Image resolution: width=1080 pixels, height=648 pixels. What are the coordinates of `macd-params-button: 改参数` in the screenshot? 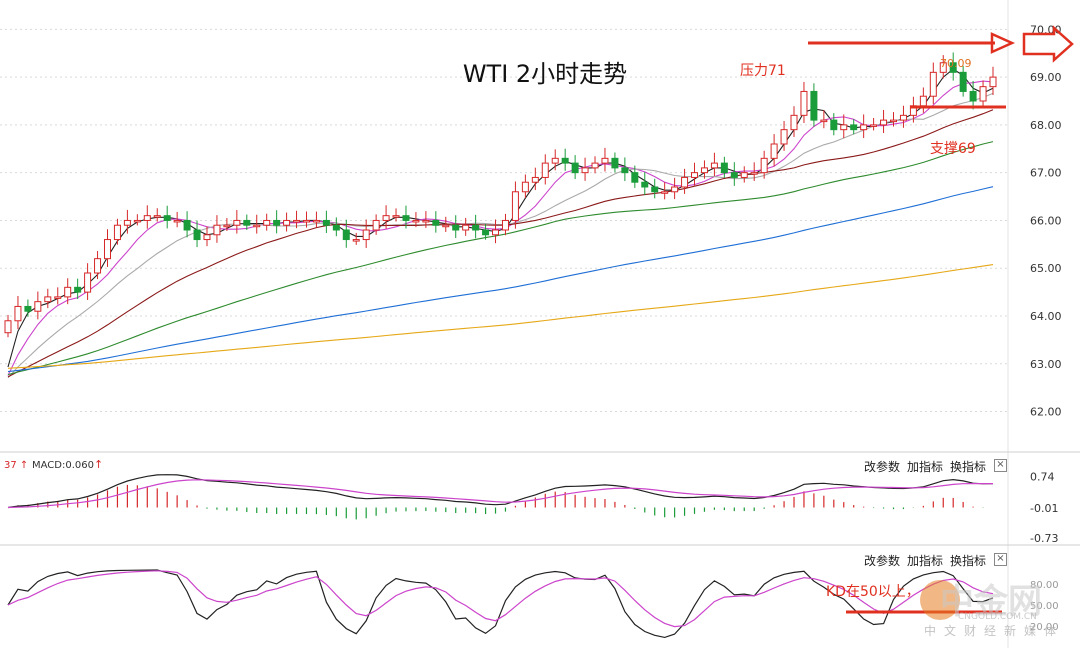 It's located at (882, 467).